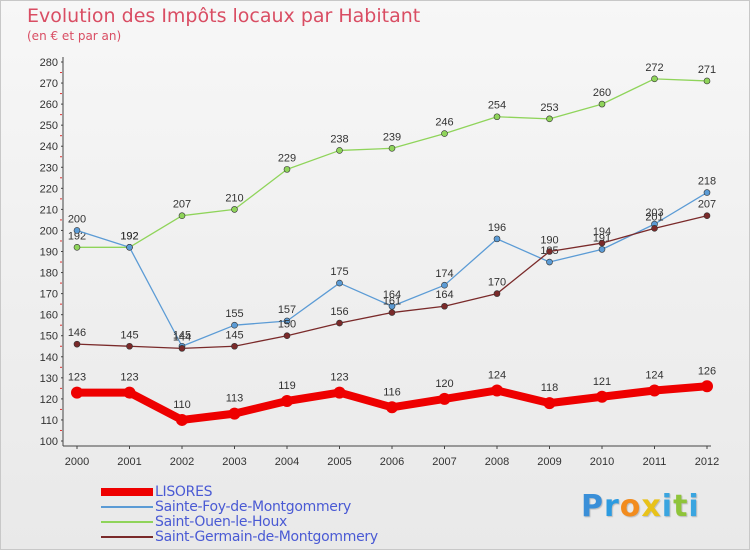  Describe the element at coordinates (234, 198) in the screenshot. I see `data-label: 210` at that location.